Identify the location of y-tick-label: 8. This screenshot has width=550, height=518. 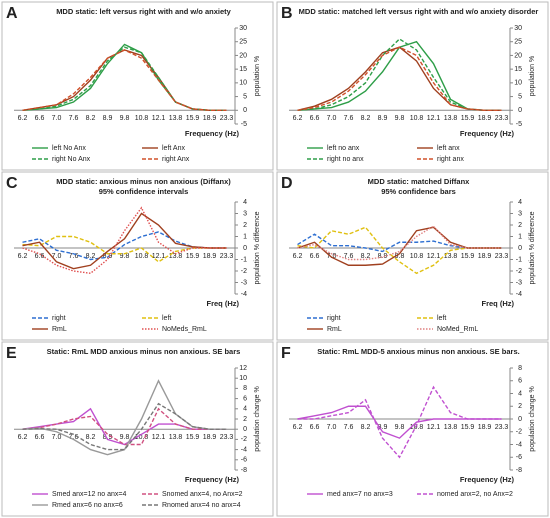
(520, 368).